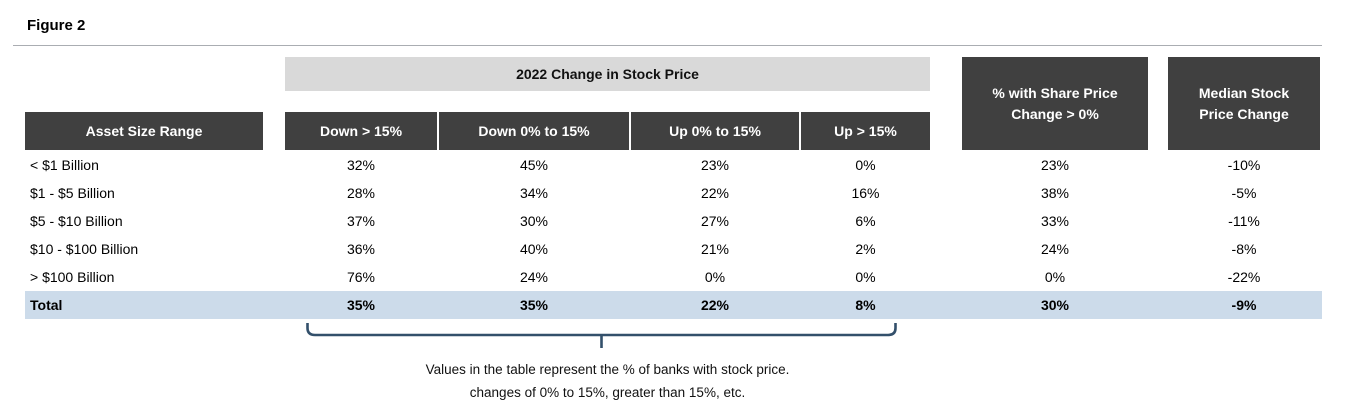  What do you see at coordinates (865, 305) in the screenshot?
I see `value-cell: 8%` at bounding box center [865, 305].